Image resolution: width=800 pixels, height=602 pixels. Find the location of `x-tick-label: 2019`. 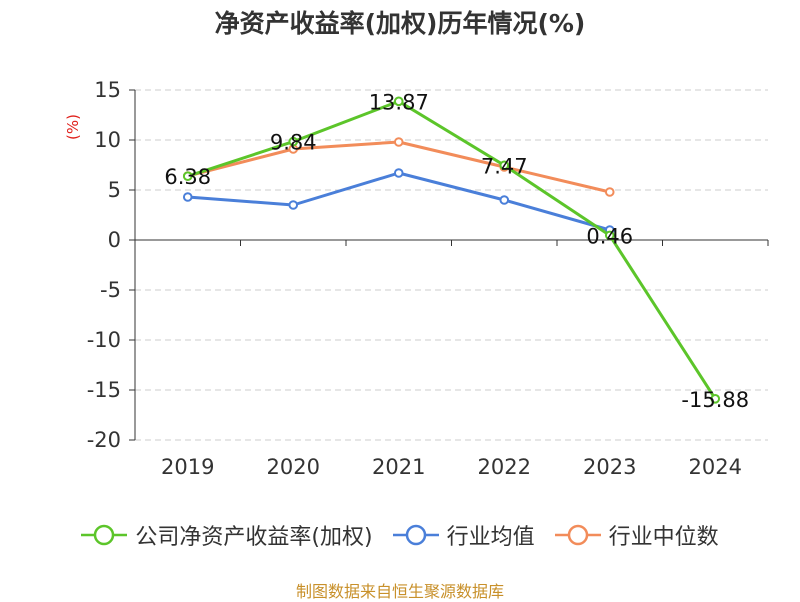

x-tick-label: 2019 is located at coordinates (187, 467).